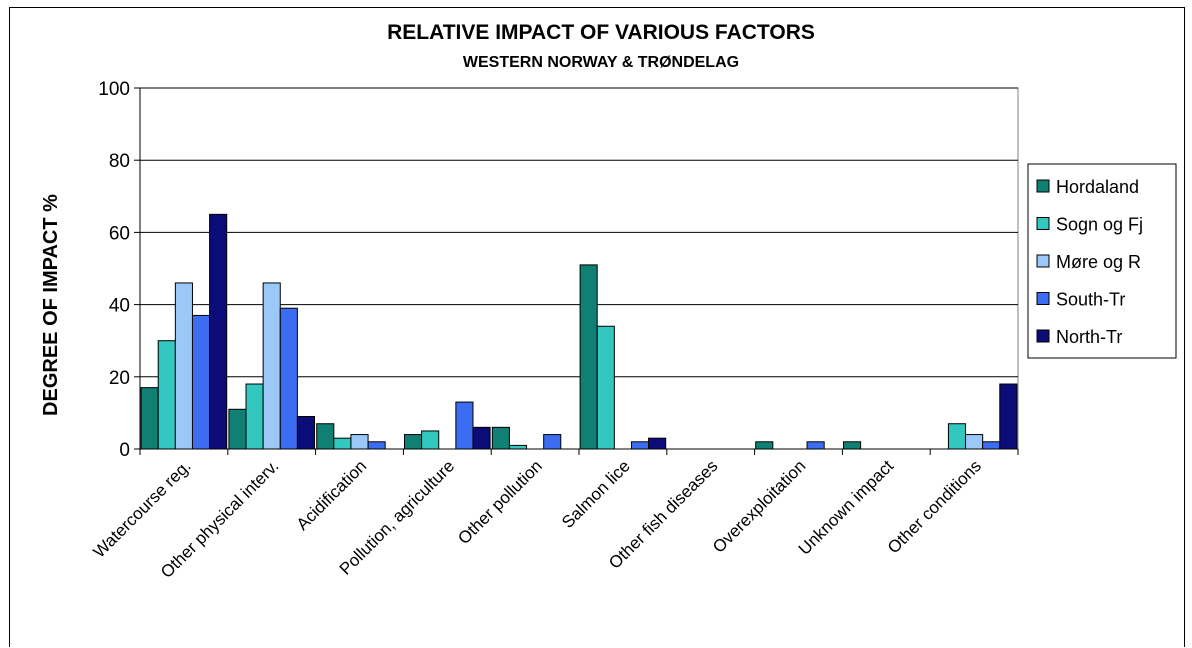 Image resolution: width=1192 pixels, height=648 pixels. I want to click on y-axis-label: DEGREE OF IMPACT %, so click(51, 305).